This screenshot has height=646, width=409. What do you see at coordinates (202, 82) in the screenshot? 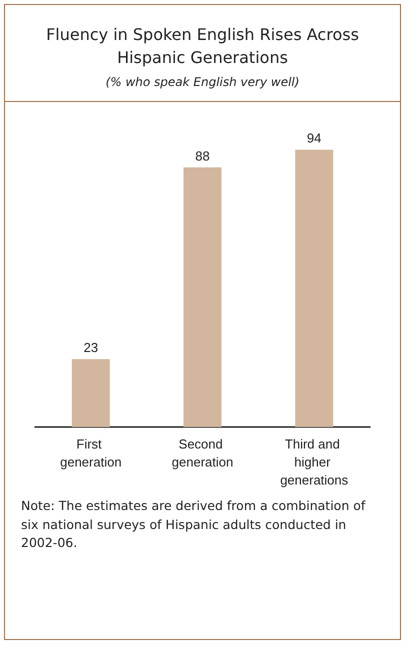
I see `chart-subtitle: (% who speak English very well)` at bounding box center [202, 82].